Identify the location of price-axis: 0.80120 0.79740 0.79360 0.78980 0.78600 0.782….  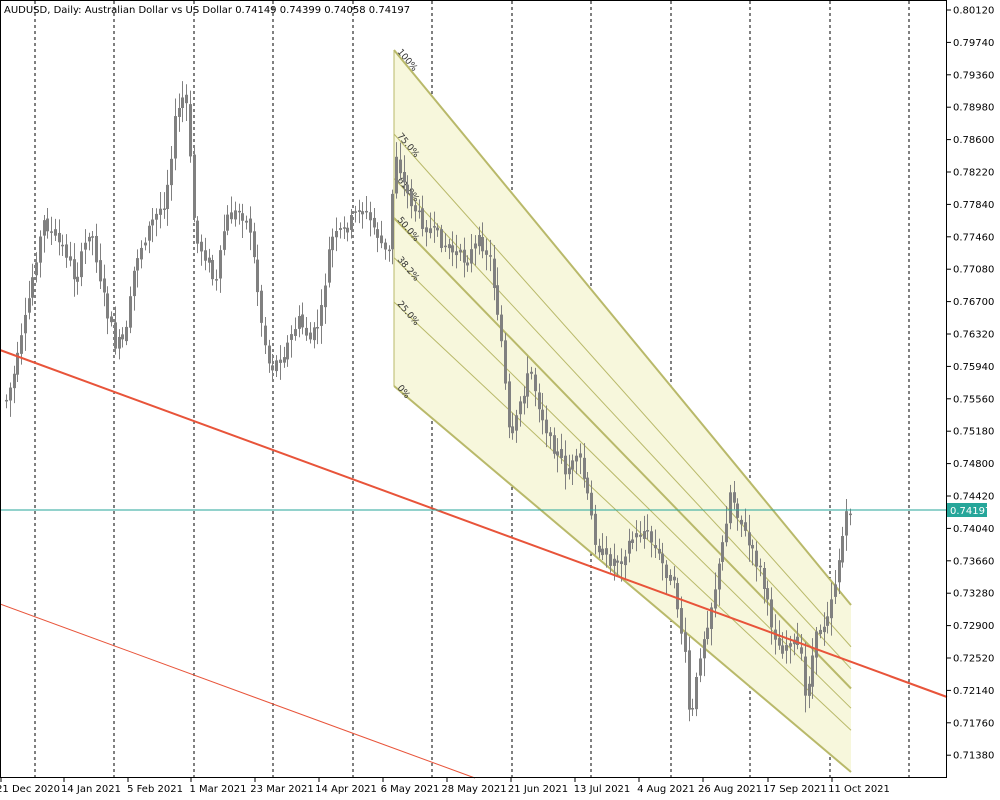
(970, 384).